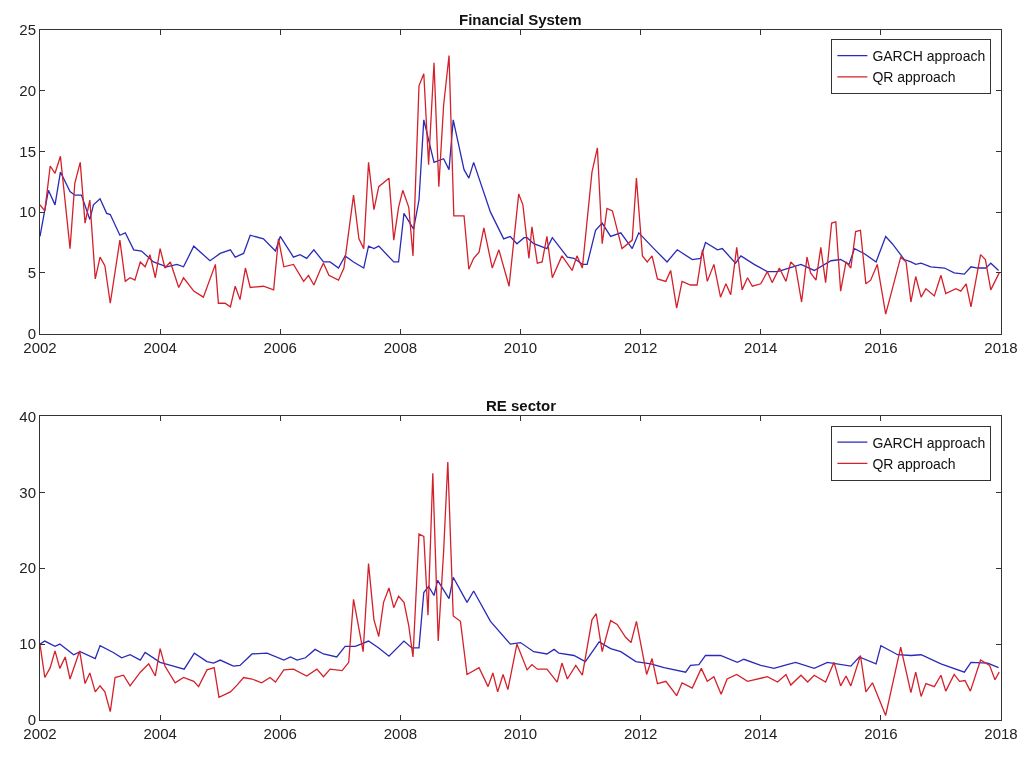 This screenshot has width=1030, height=760. Describe the element at coordinates (27, 416) in the screenshot. I see `y-tick-label: 40` at that location.